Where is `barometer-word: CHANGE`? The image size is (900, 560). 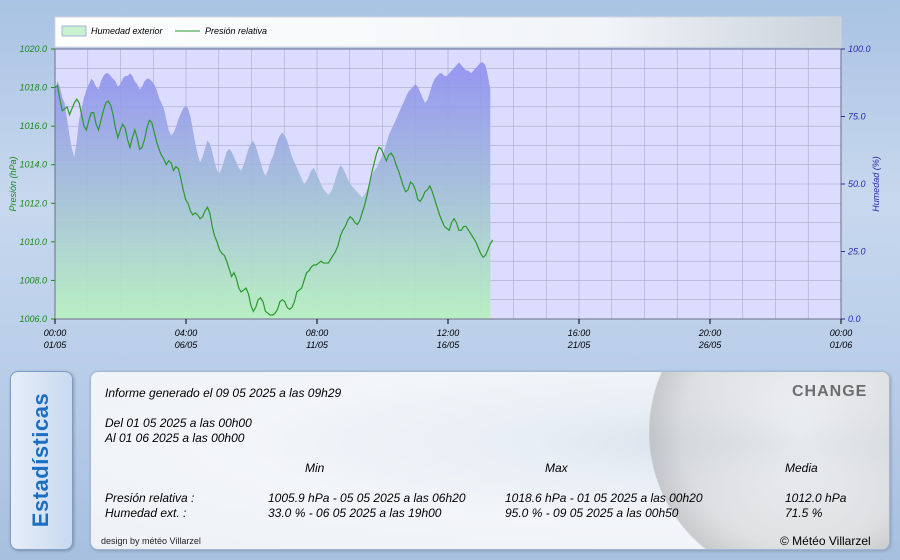 barometer-word: CHANGE is located at coordinates (830, 391).